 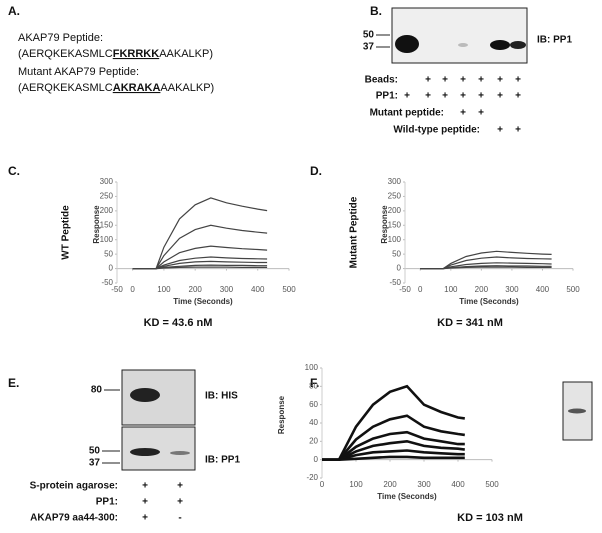 I want to click on y-tick-label: -50, so click(x=107, y=282).